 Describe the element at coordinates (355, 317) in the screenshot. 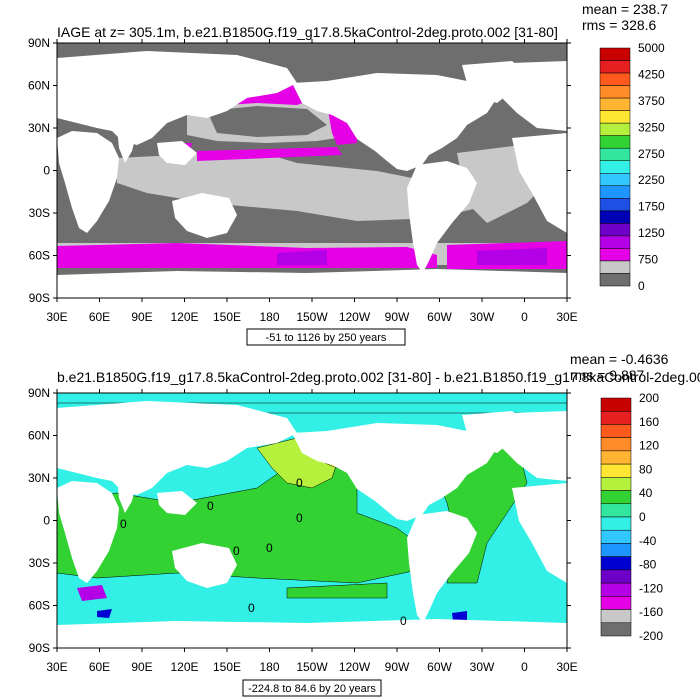

I see `panel1-xtick-label: 120W` at that location.